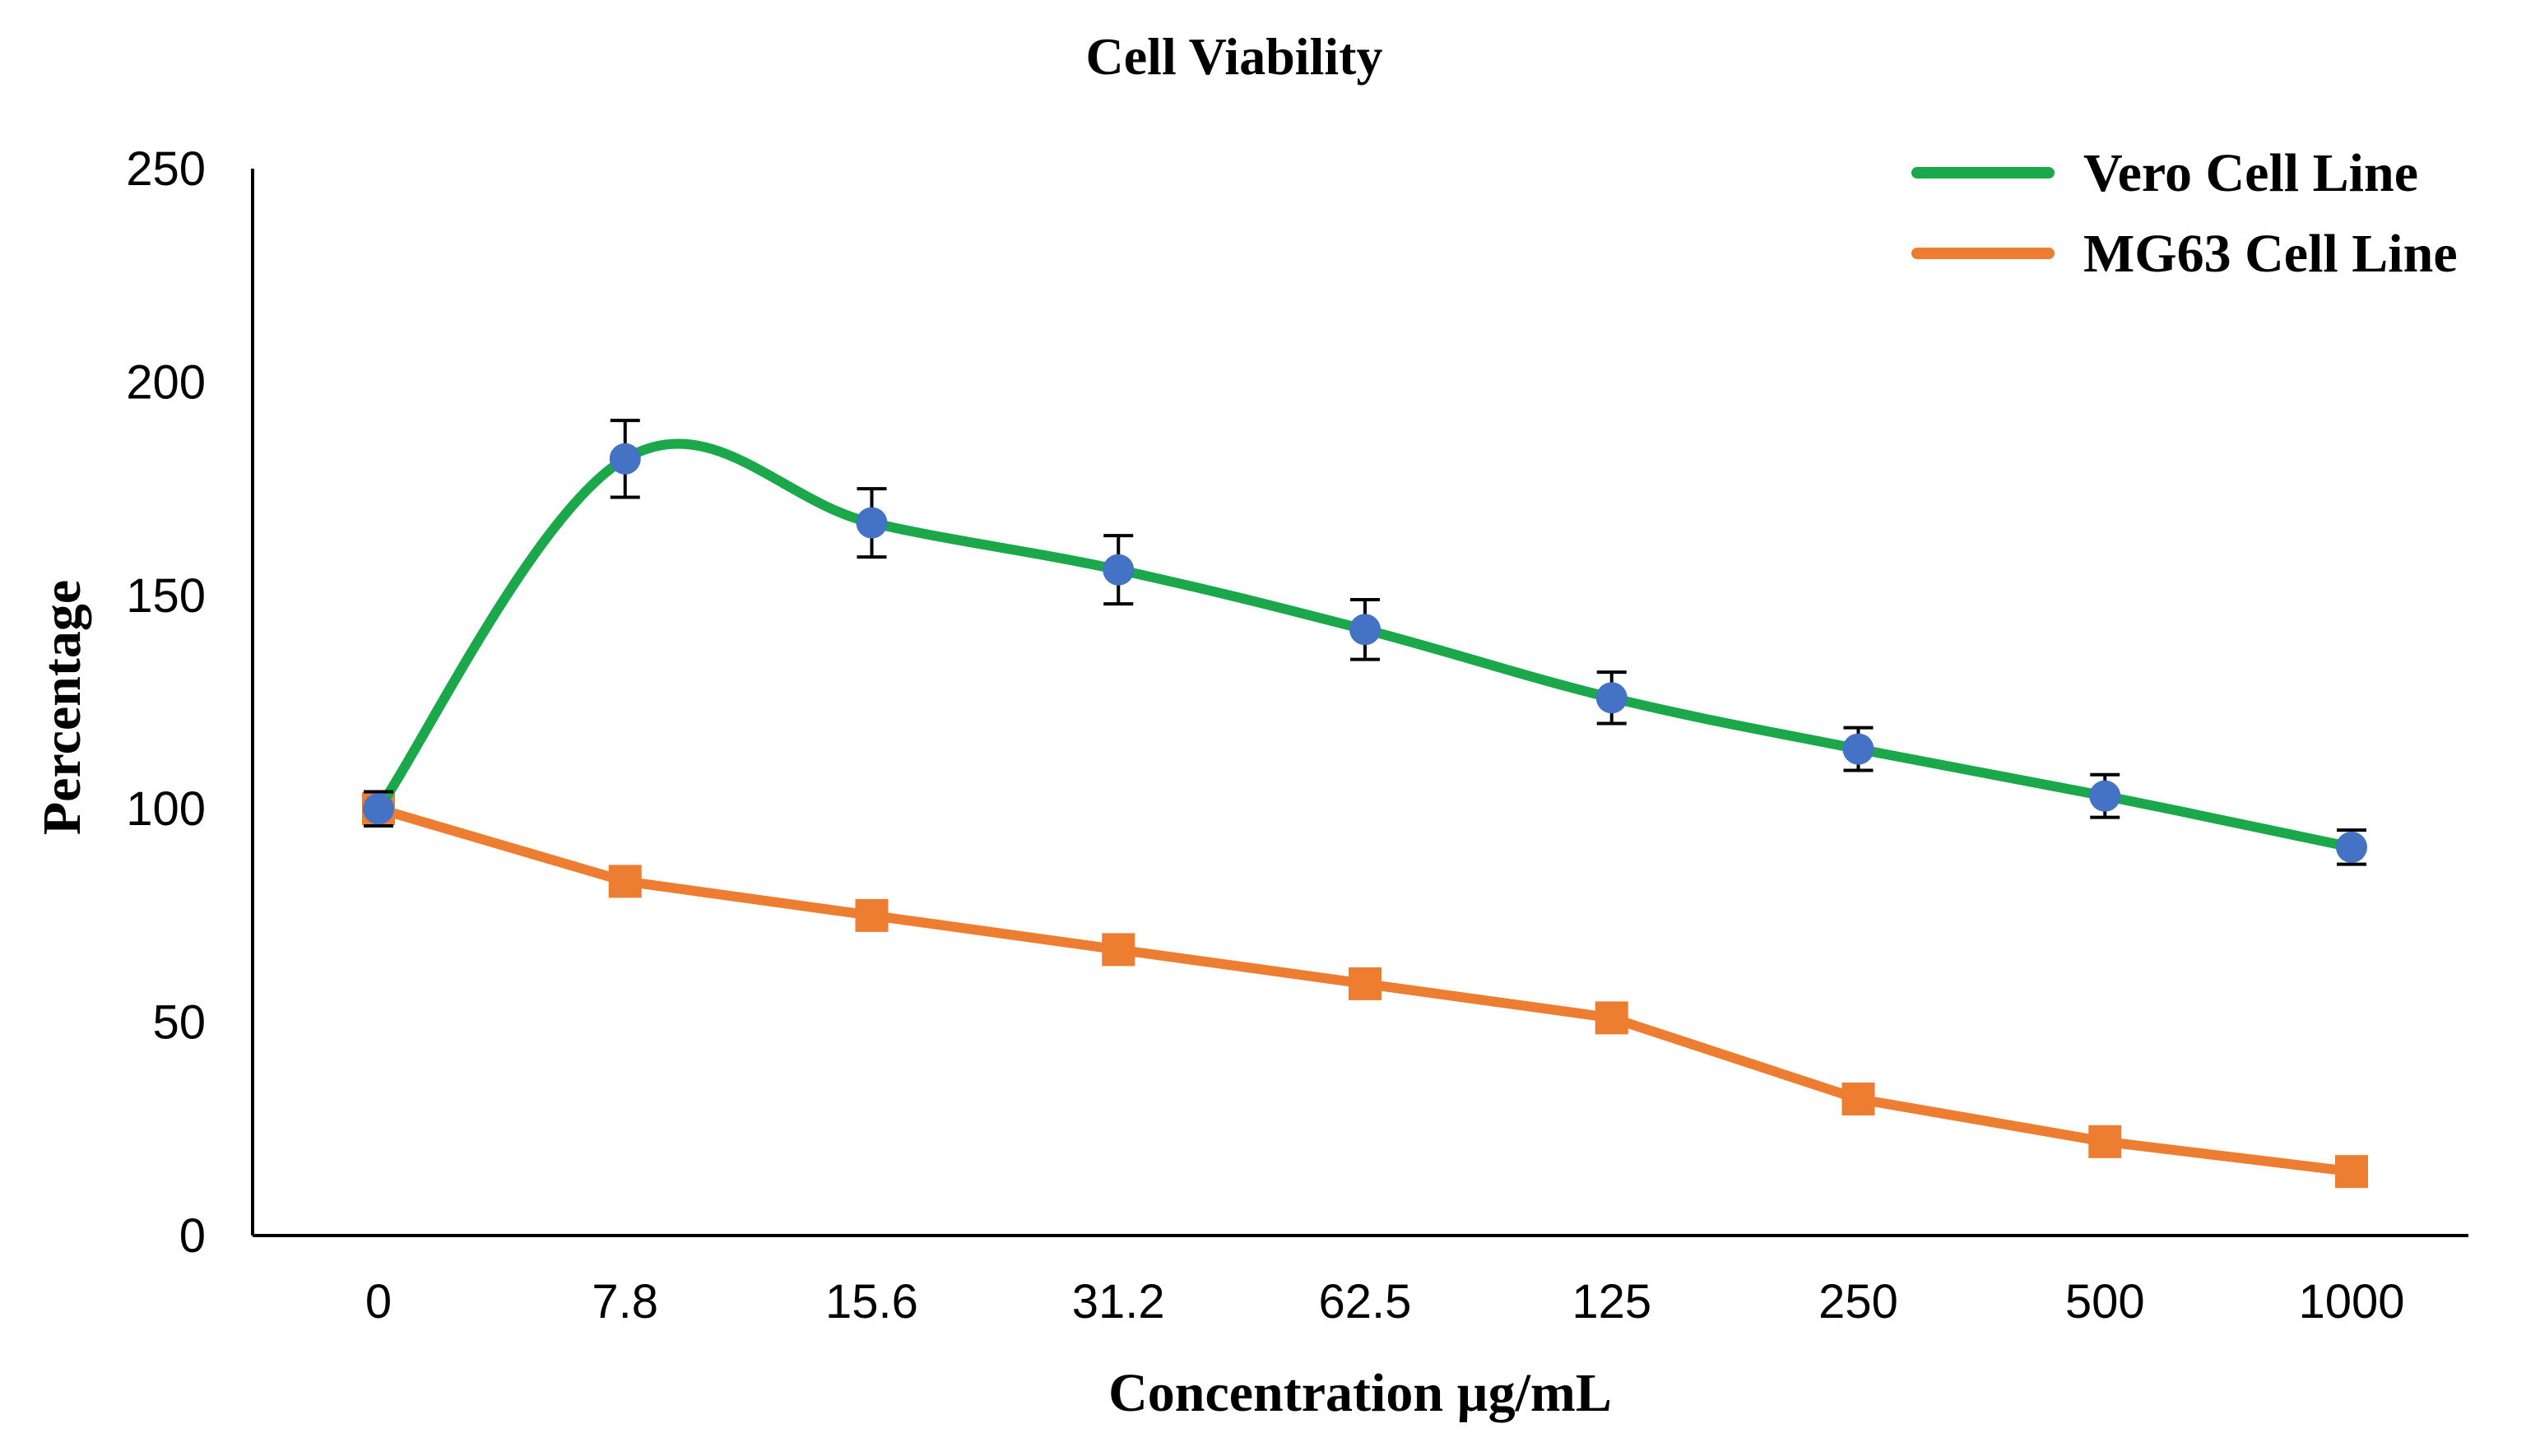 This screenshot has width=2540, height=1456. Describe the element at coordinates (166, 809) in the screenshot. I see `y-tick-label: 100` at that location.